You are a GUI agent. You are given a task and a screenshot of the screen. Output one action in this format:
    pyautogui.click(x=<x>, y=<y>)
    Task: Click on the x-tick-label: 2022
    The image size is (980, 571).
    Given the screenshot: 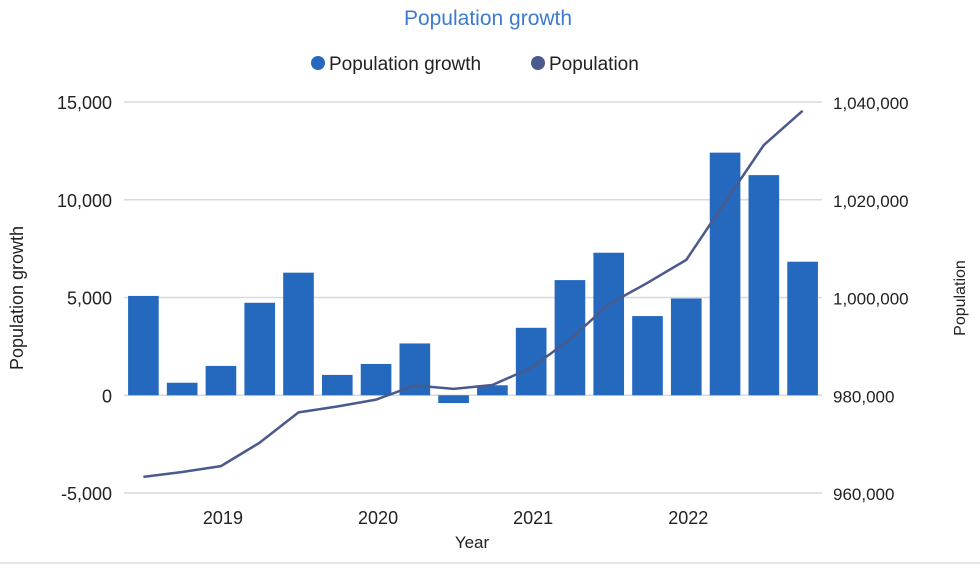 What is the action you would take?
    pyautogui.click(x=688, y=518)
    